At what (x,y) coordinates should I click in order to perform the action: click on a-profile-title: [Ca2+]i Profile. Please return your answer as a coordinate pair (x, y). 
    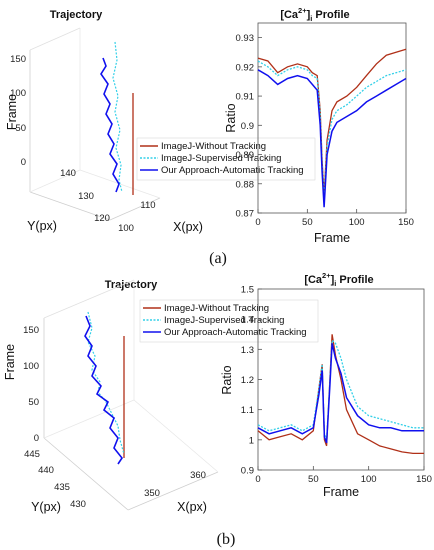
    Looking at the image, I should click on (314, 14).